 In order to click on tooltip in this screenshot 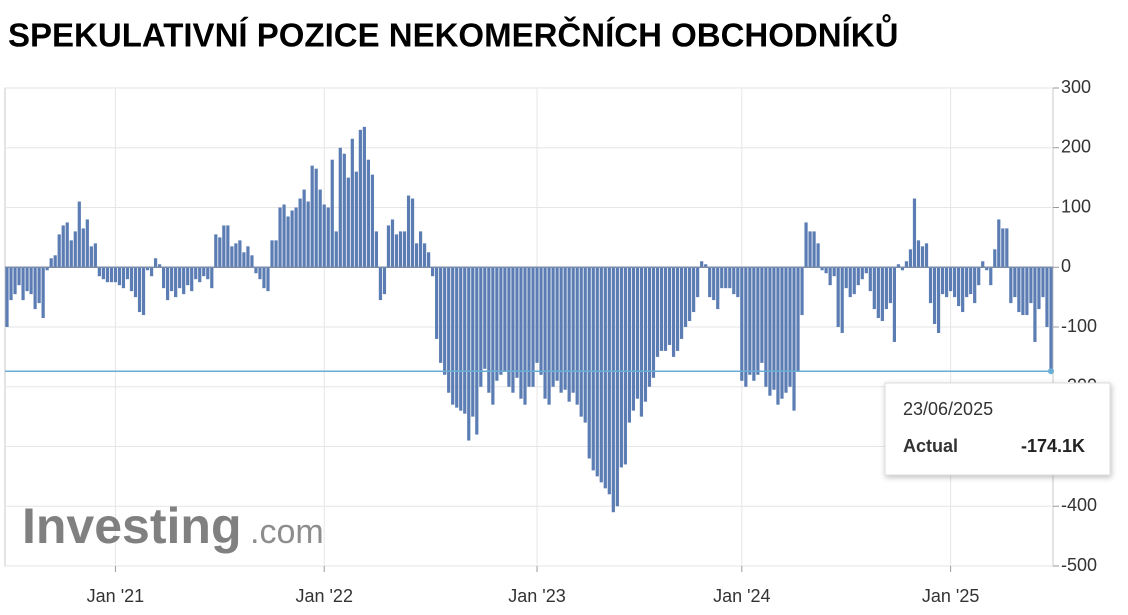, I will do `click(997, 429)`.